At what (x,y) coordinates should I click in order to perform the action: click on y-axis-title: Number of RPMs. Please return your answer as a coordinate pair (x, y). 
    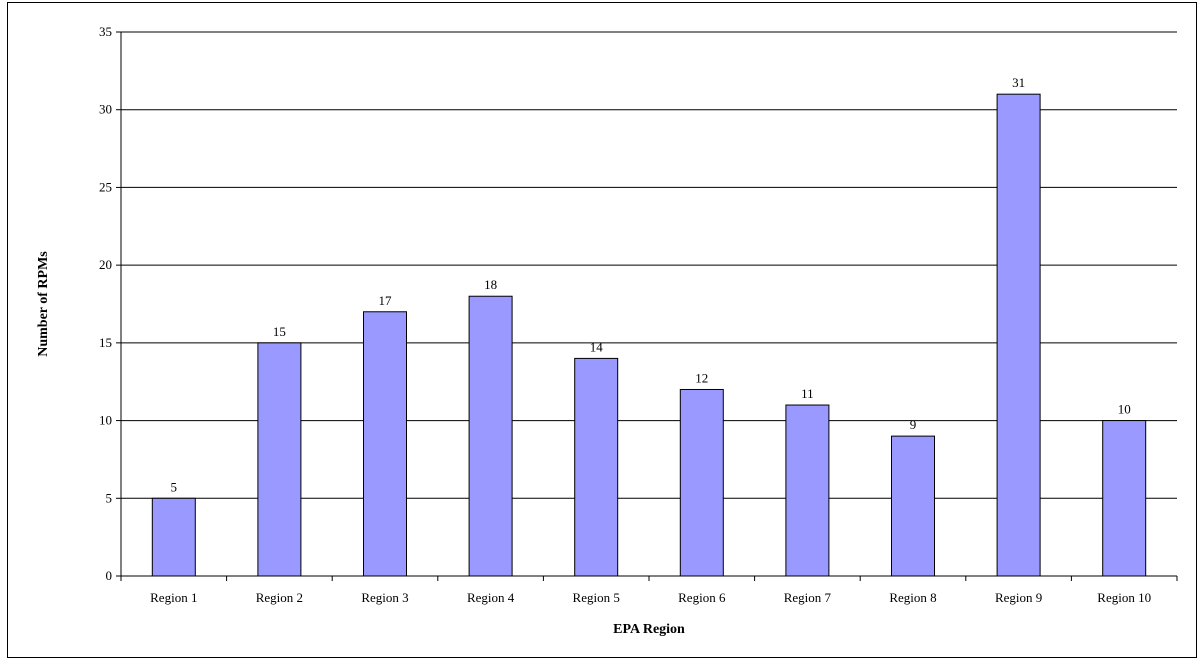
    Looking at the image, I should click on (43, 304).